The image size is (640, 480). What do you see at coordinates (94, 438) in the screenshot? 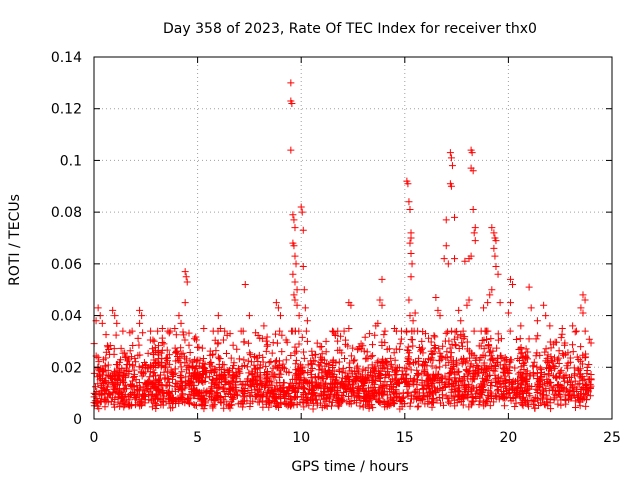
I see `x-tick-label: 0` at bounding box center [94, 438].